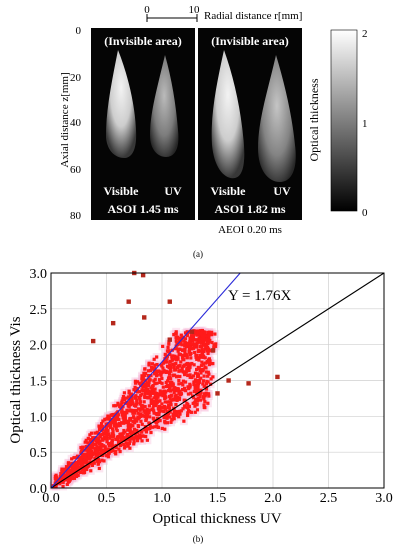 The width and height of the screenshot is (400, 550). Describe the element at coordinates (107, 498) in the screenshot. I see `x-tick-label: 0.5` at that location.